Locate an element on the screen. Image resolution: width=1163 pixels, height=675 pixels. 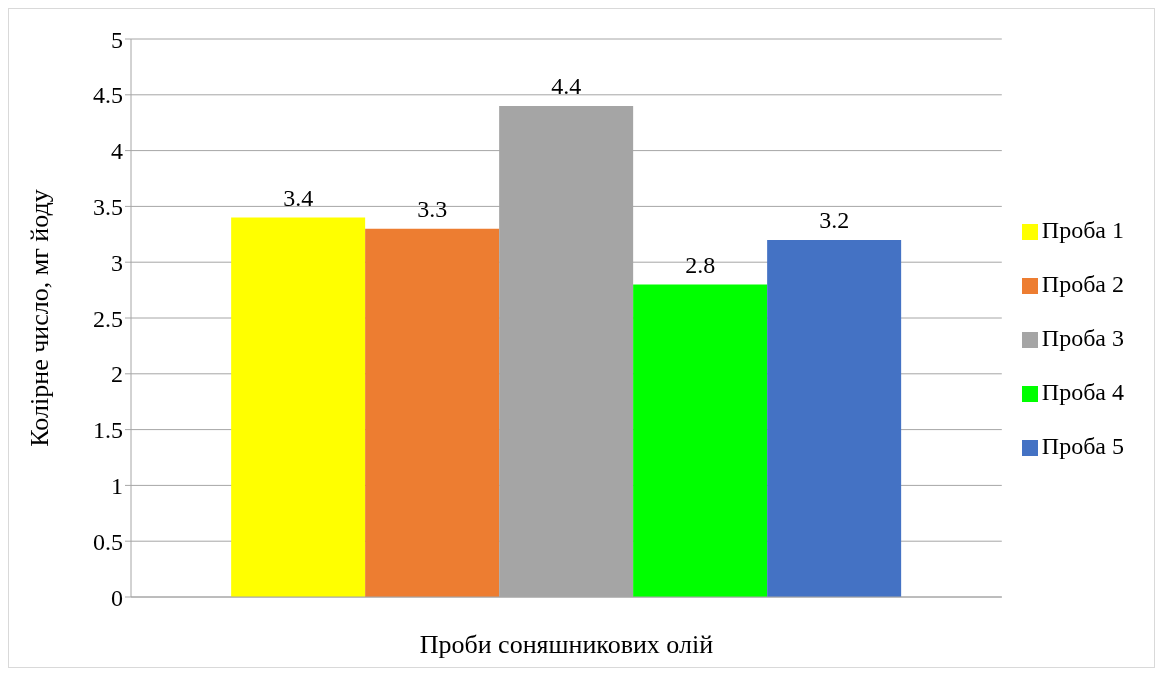
legend-label: Проба 1 is located at coordinates (1082, 230).